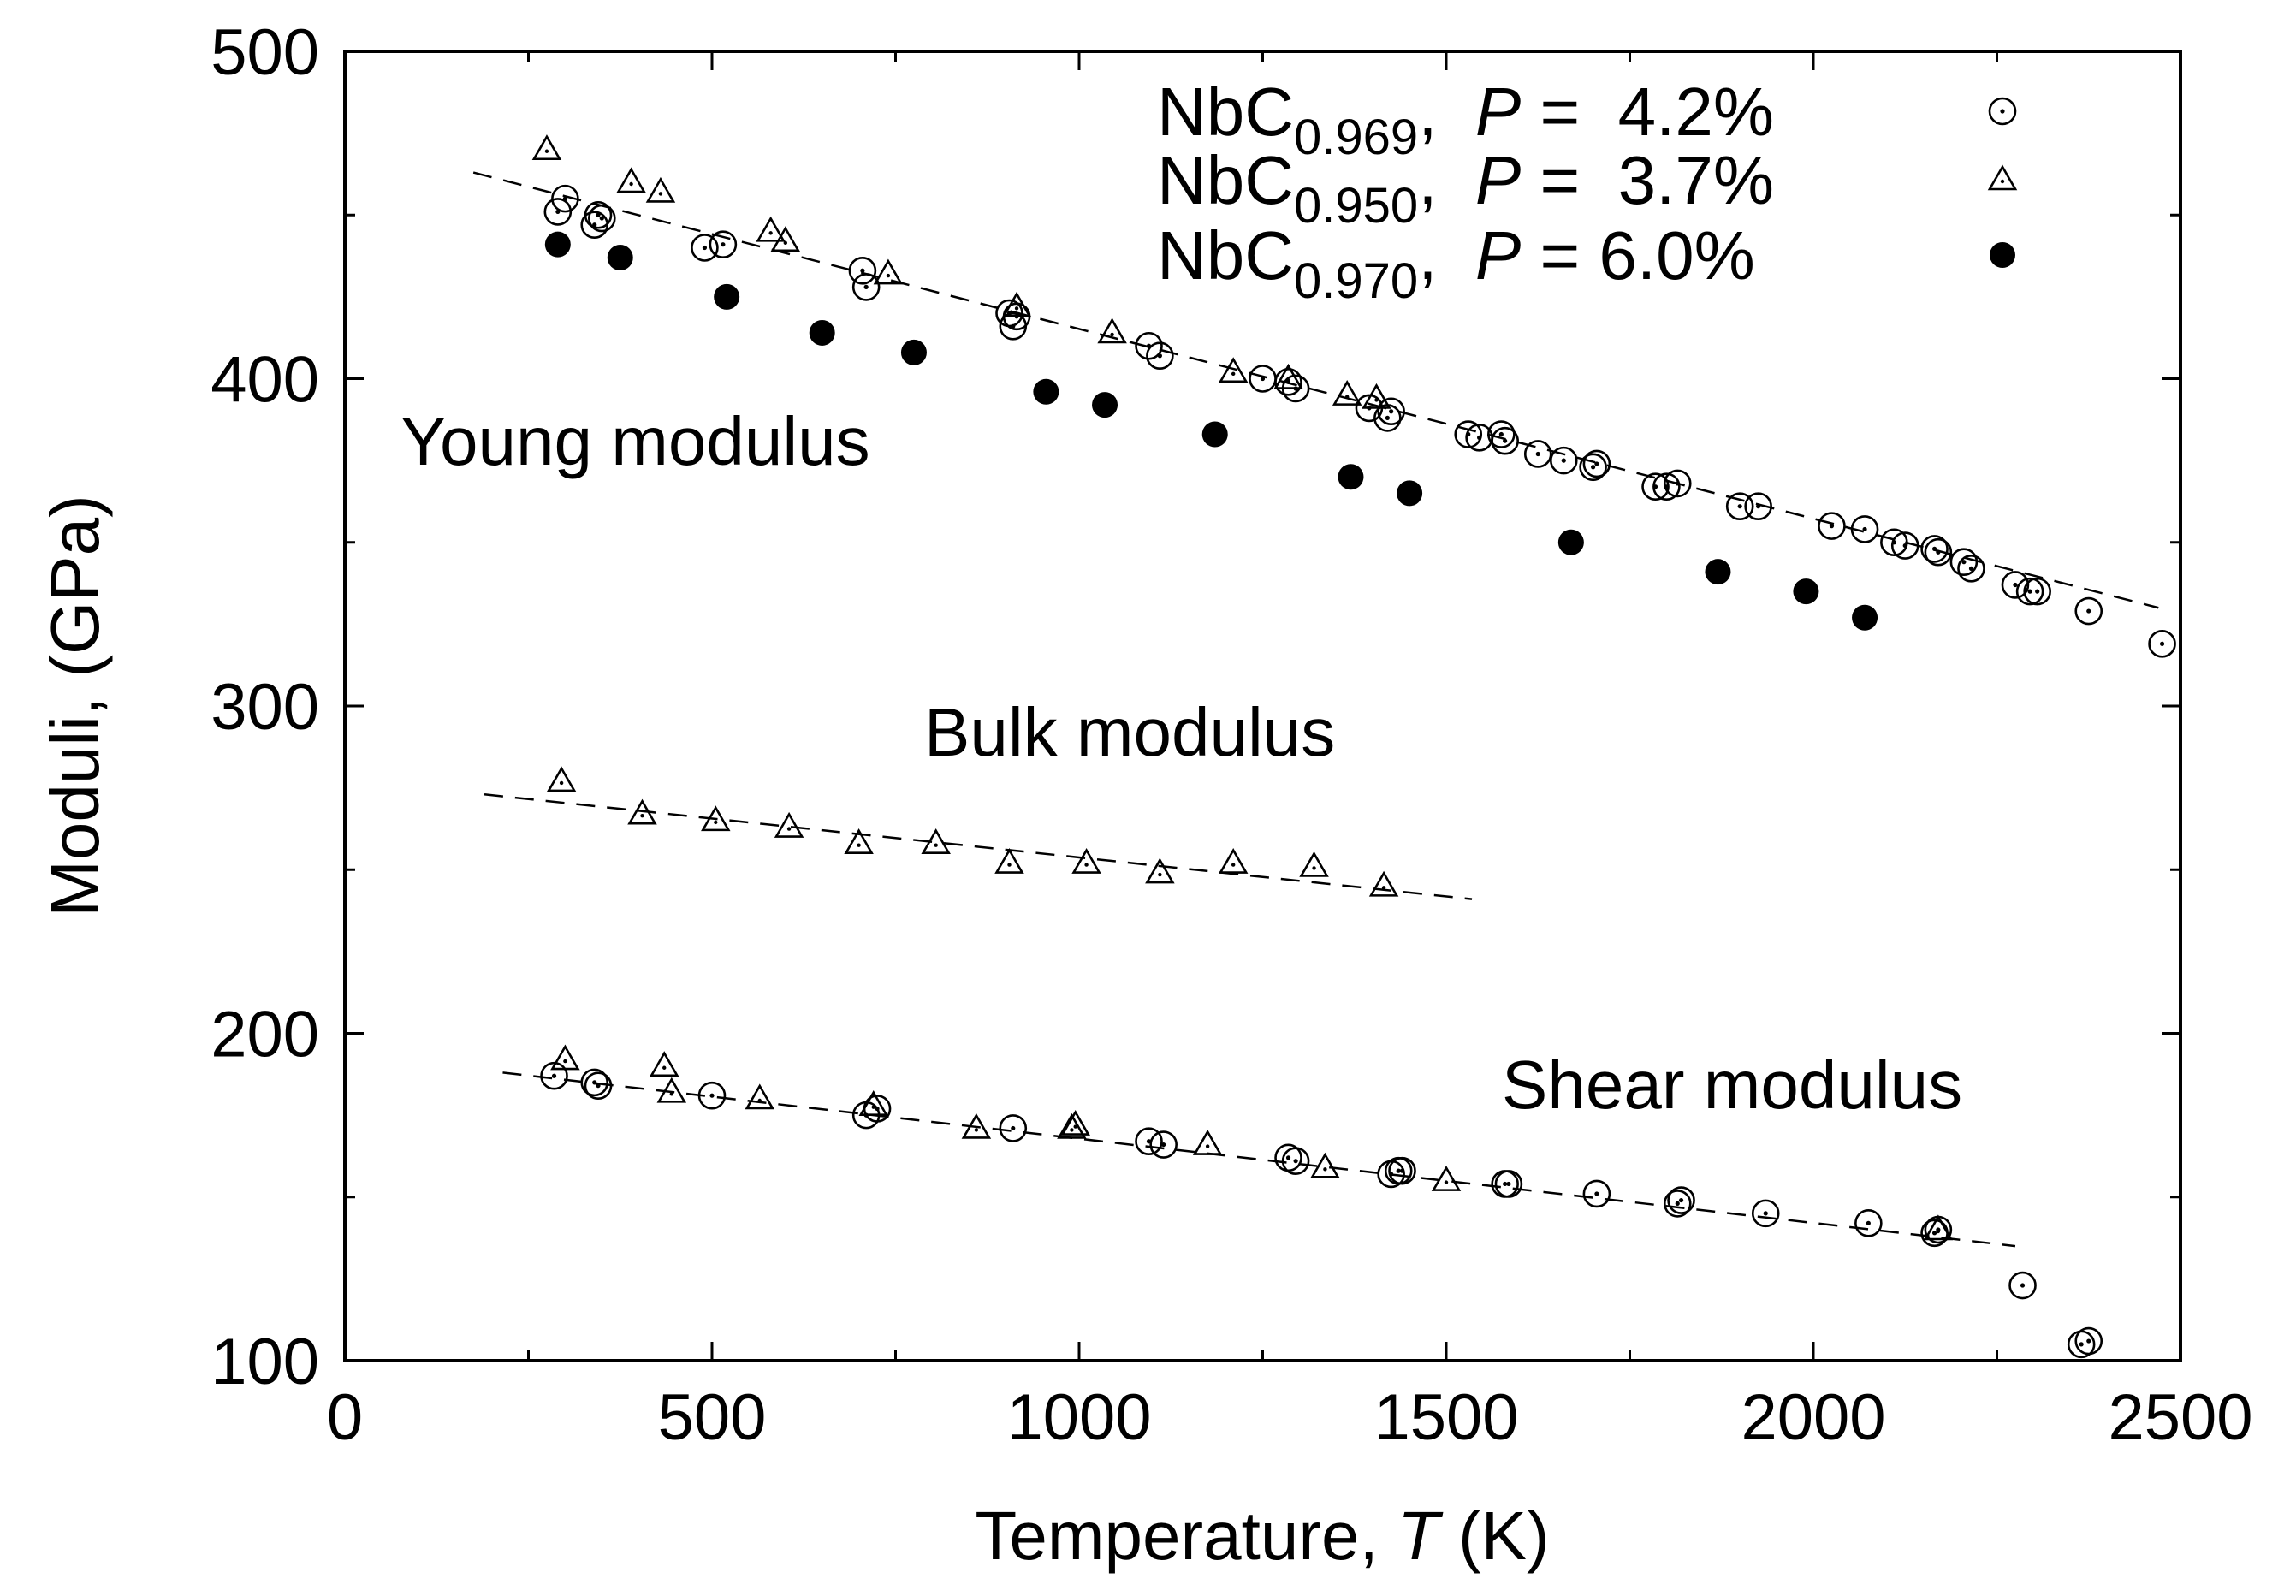 Image resolution: width=2296 pixels, height=1596 pixels. Describe the element at coordinates (1647, 112) in the screenshot. I see `legend-value: = 4.2%` at that location.